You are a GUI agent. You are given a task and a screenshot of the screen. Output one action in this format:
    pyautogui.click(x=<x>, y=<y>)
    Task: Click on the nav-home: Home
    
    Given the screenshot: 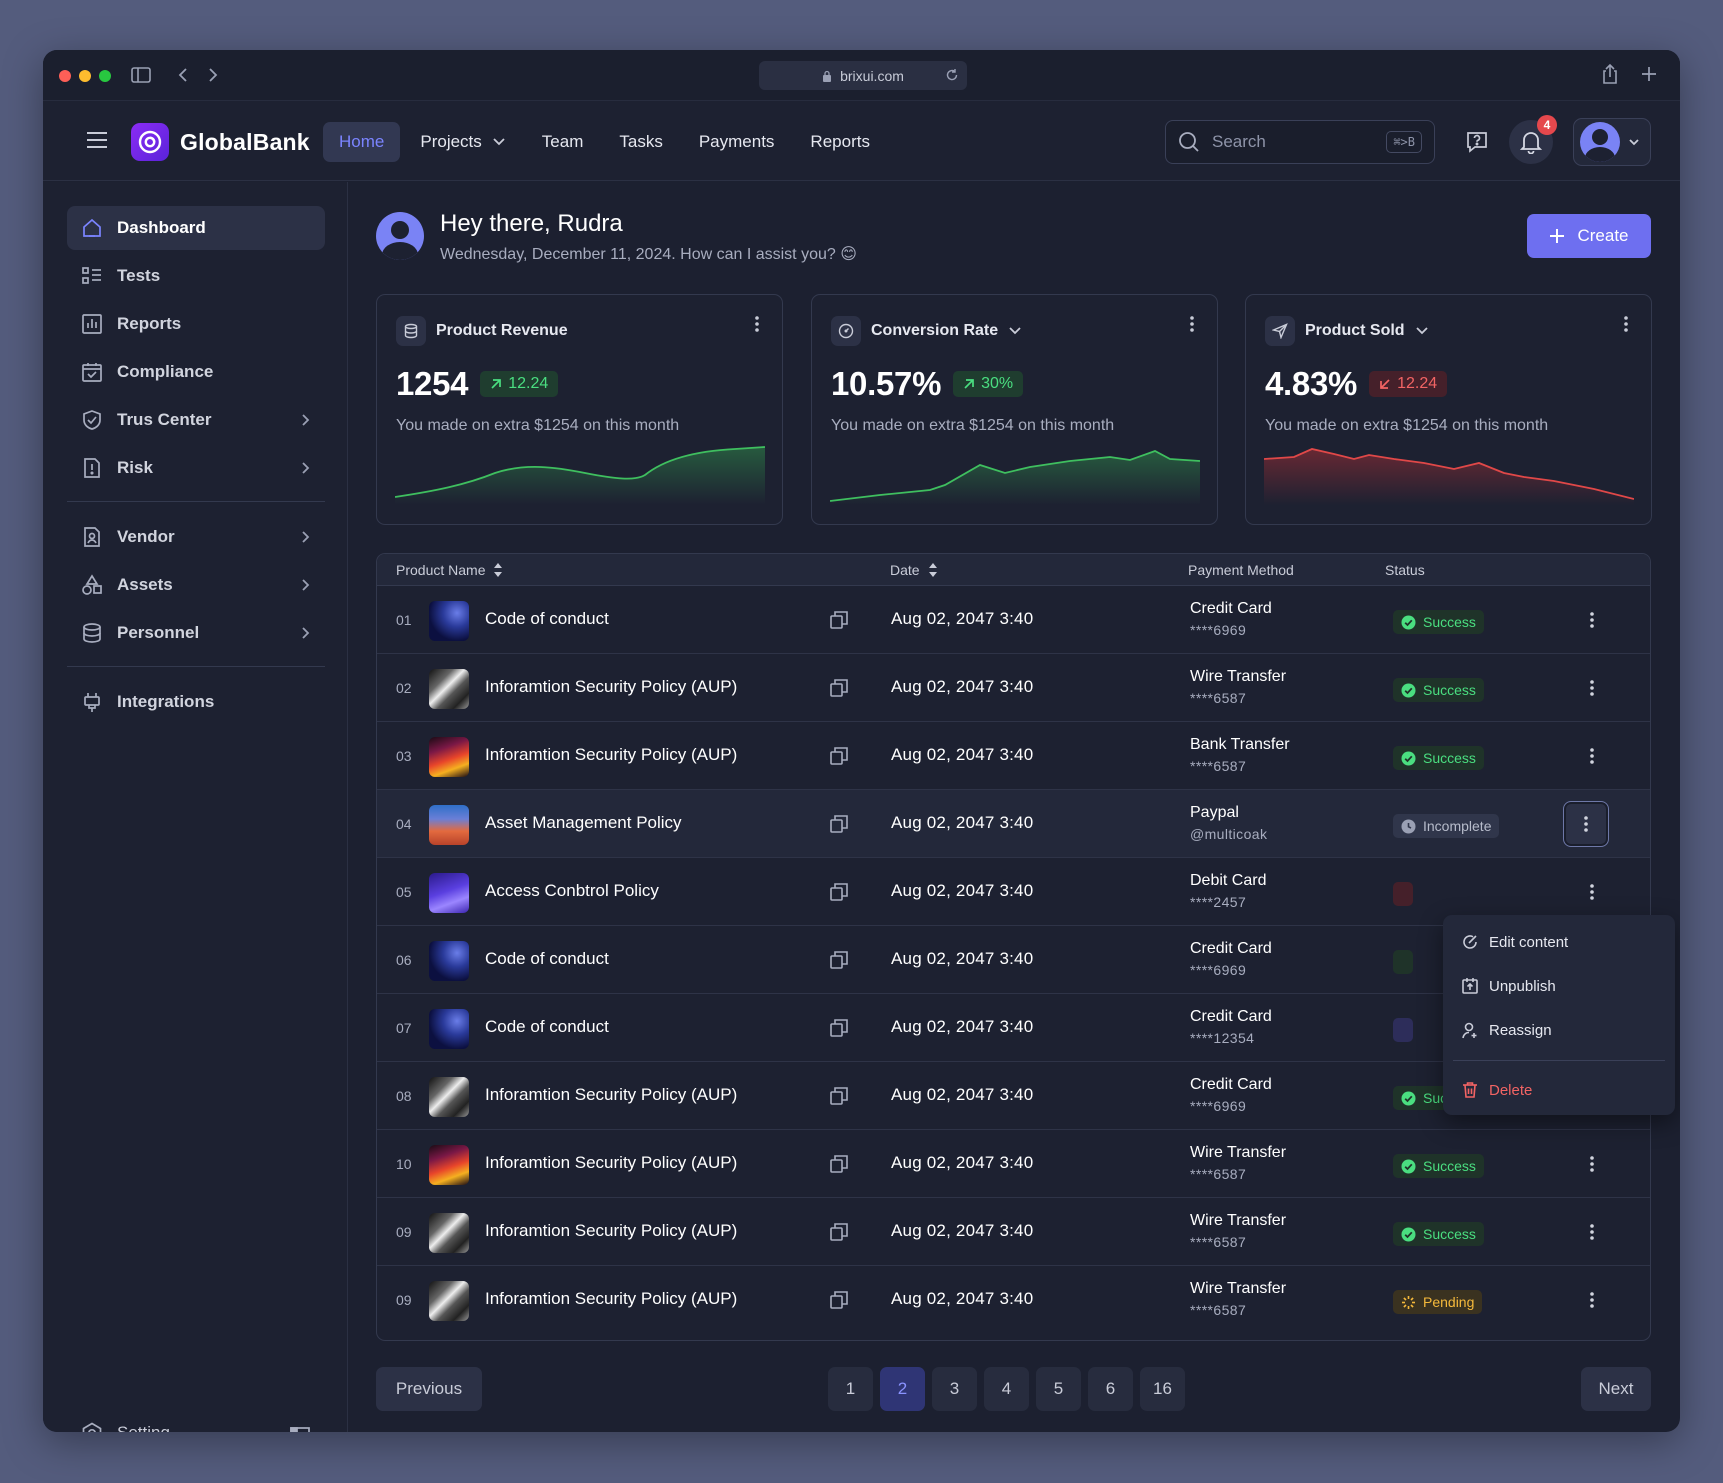 What is the action you would take?
    pyautogui.click(x=362, y=142)
    